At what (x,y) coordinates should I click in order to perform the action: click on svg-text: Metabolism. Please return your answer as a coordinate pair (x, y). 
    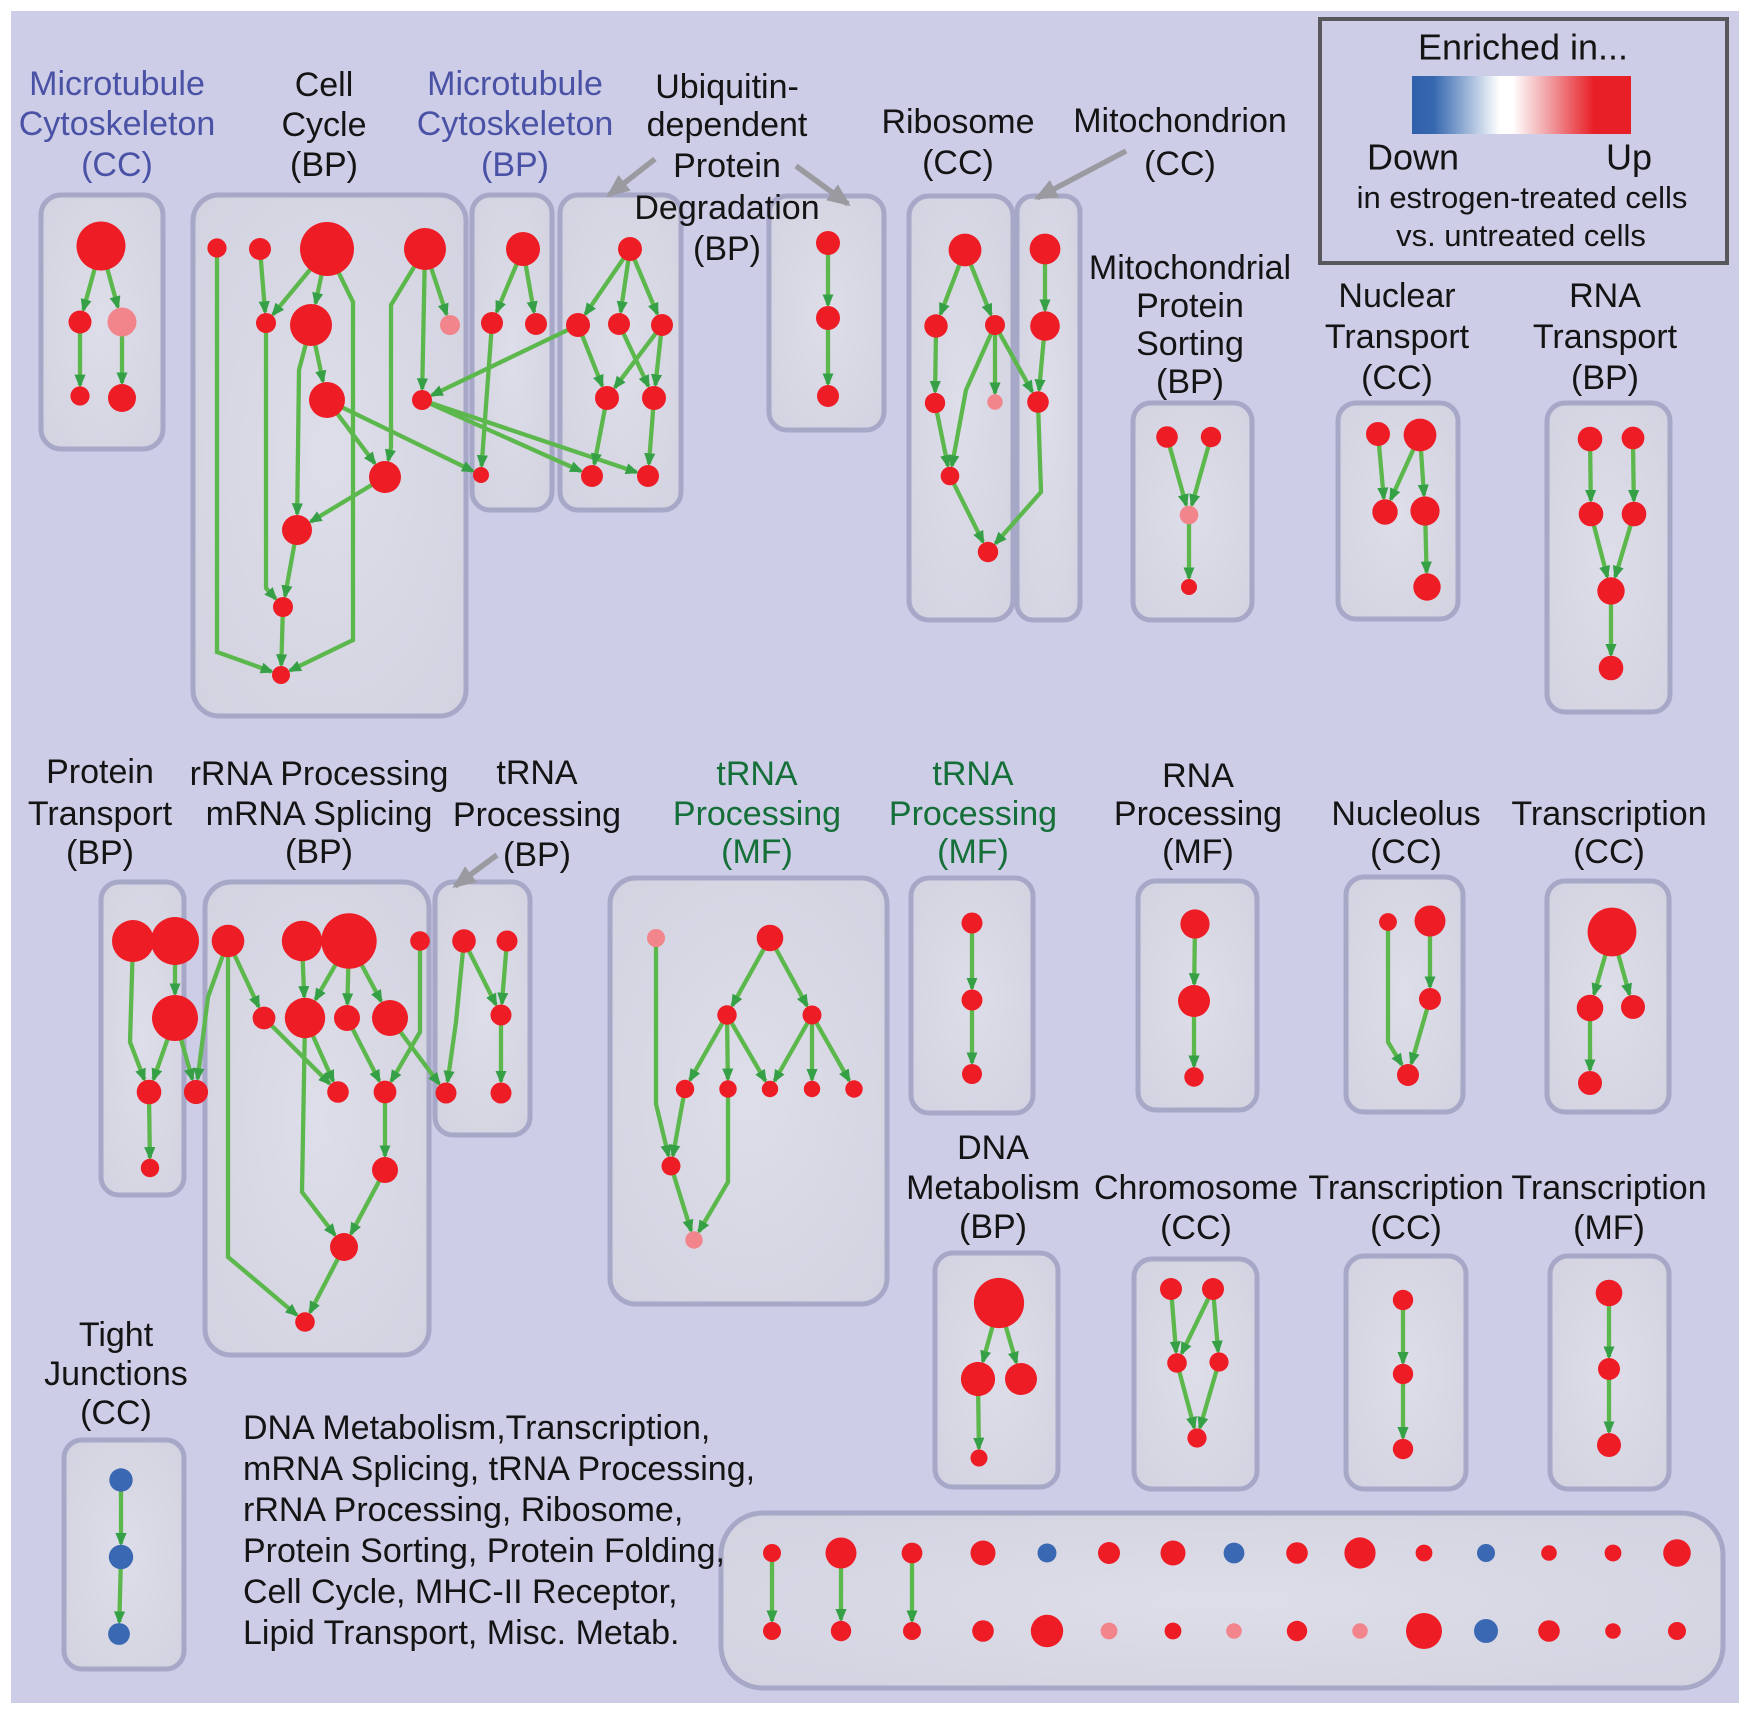
    Looking at the image, I should click on (993, 1188).